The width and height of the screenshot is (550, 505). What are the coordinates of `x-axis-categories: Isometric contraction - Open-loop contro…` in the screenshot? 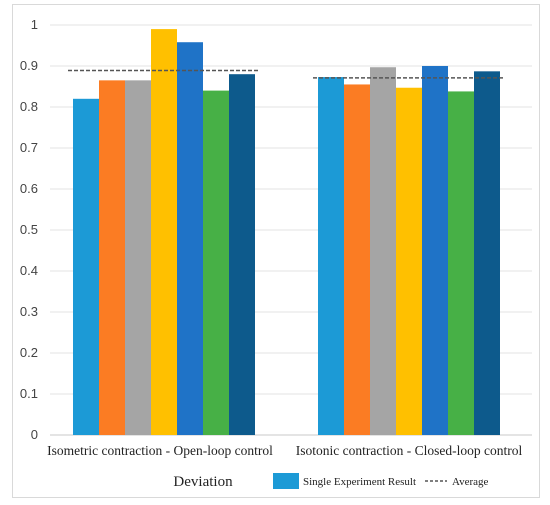 It's located at (284, 450).